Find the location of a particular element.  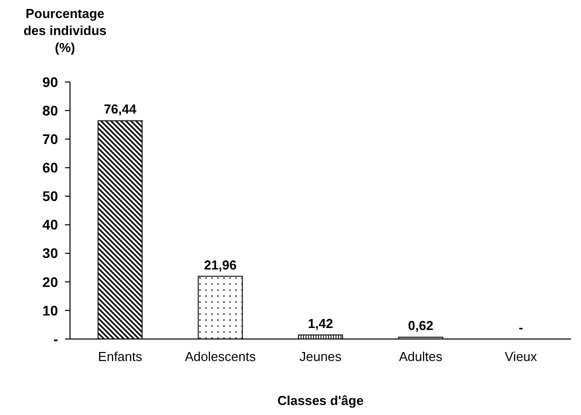

data-label: - is located at coordinates (521, 327).